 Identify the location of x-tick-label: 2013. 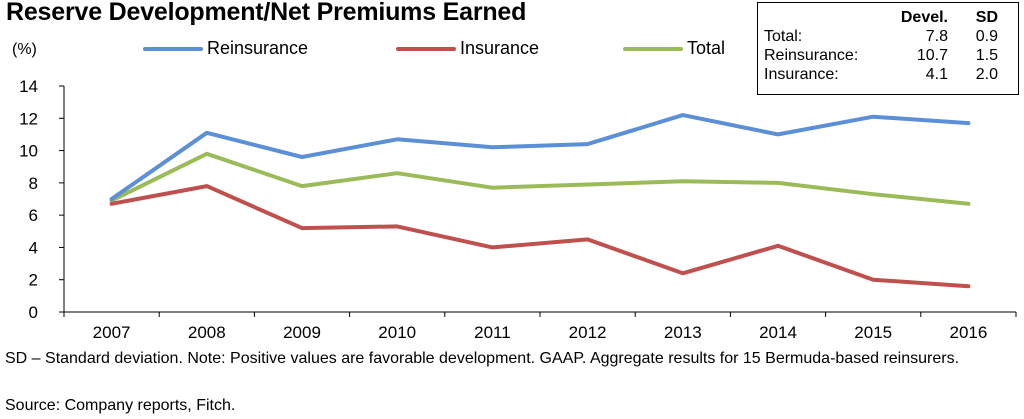
(683, 332).